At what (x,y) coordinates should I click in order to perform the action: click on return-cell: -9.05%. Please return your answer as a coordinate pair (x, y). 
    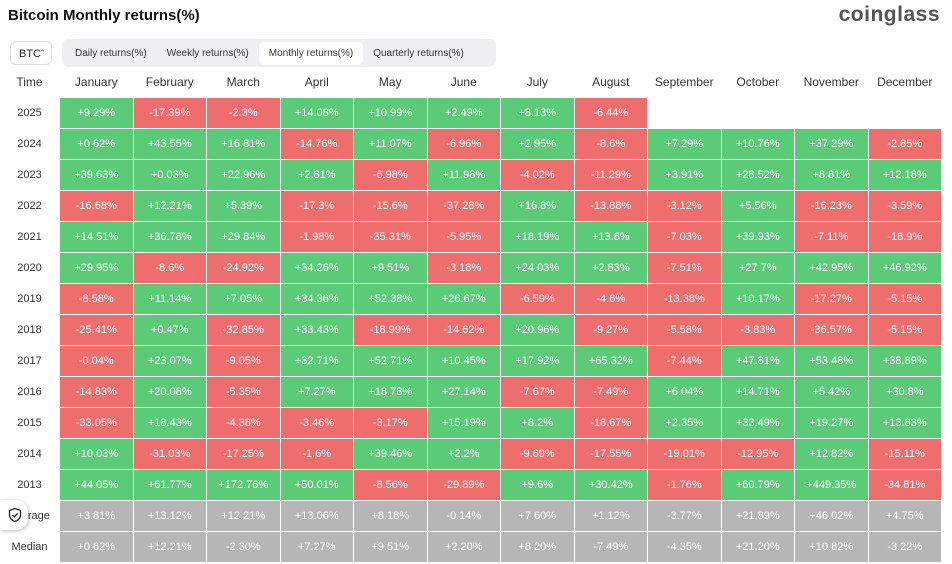
    Looking at the image, I should click on (244, 361).